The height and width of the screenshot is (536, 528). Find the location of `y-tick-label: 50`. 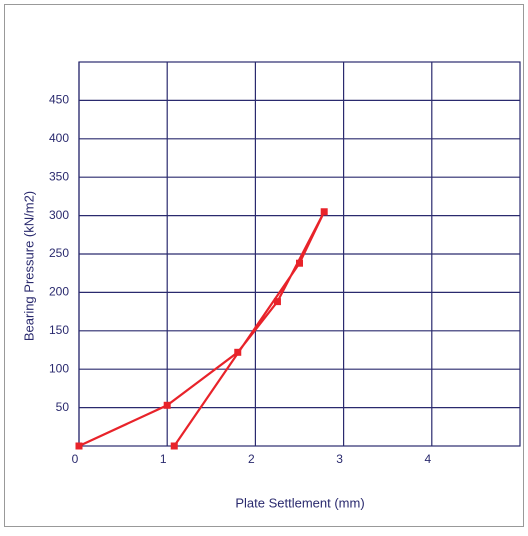

y-tick-label: 50 is located at coordinates (63, 407).